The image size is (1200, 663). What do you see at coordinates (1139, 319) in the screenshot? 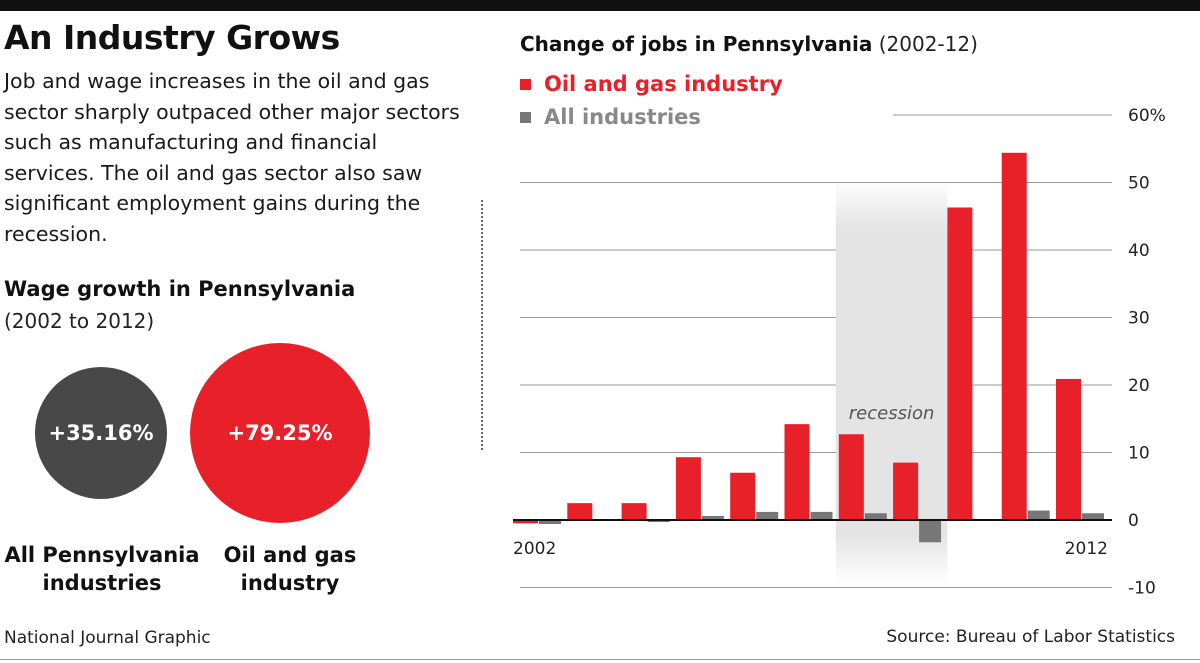
I see `y-tick-label: 30` at bounding box center [1139, 319].